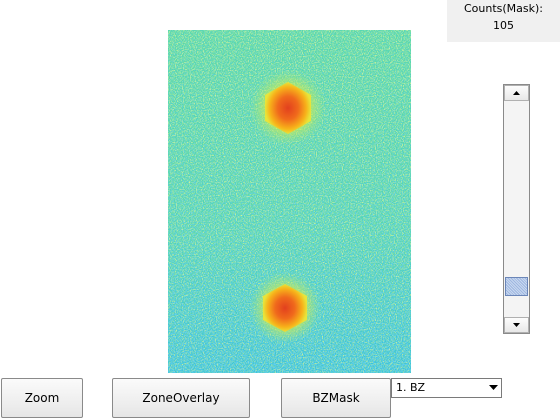 The width and height of the screenshot is (560, 420). What do you see at coordinates (516, 93) in the screenshot?
I see `scroll-up` at bounding box center [516, 93].